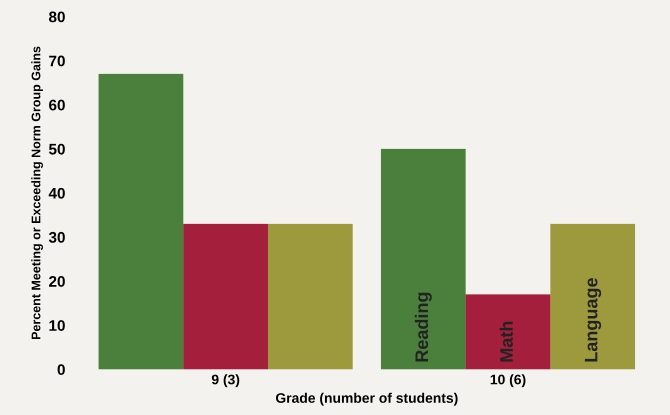  What do you see at coordinates (61, 370) in the screenshot?
I see `y-tick-label: 0` at bounding box center [61, 370].